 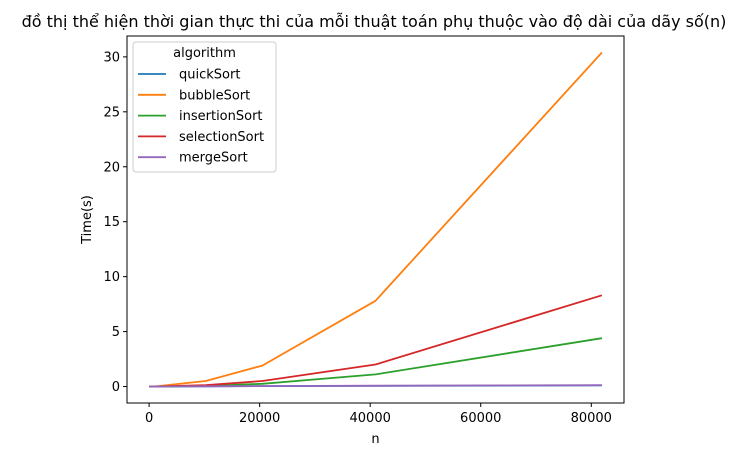 What do you see at coordinates (370, 418) in the screenshot?
I see `x-tick-label: 40000` at bounding box center [370, 418].